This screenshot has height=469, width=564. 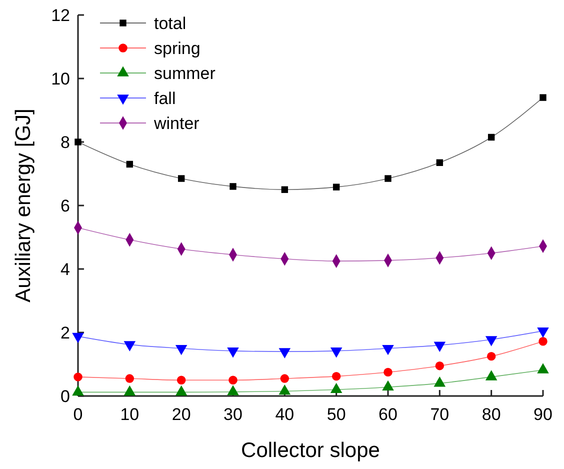 I want to click on x-tick-label: 10, so click(x=130, y=414).